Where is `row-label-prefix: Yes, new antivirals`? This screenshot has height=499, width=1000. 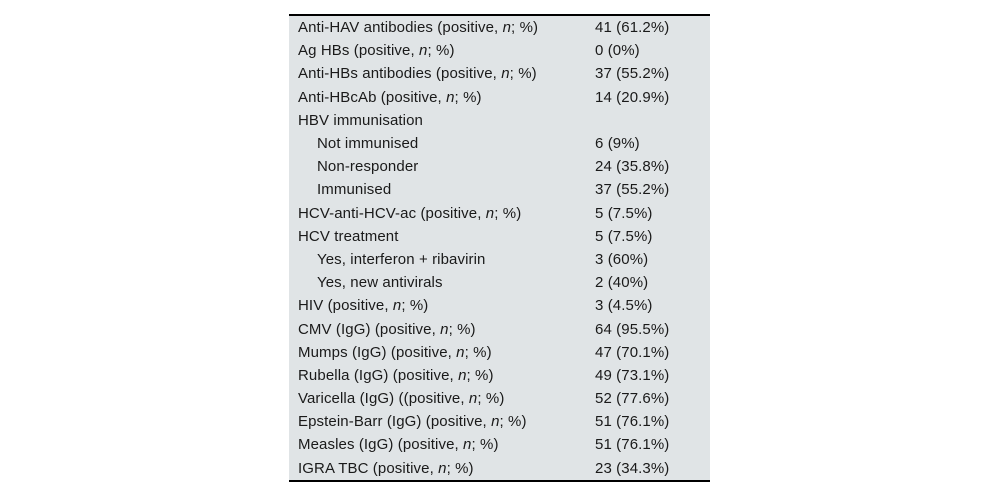
row-label-prefix: Yes, new antivirals is located at coordinates (380, 283).